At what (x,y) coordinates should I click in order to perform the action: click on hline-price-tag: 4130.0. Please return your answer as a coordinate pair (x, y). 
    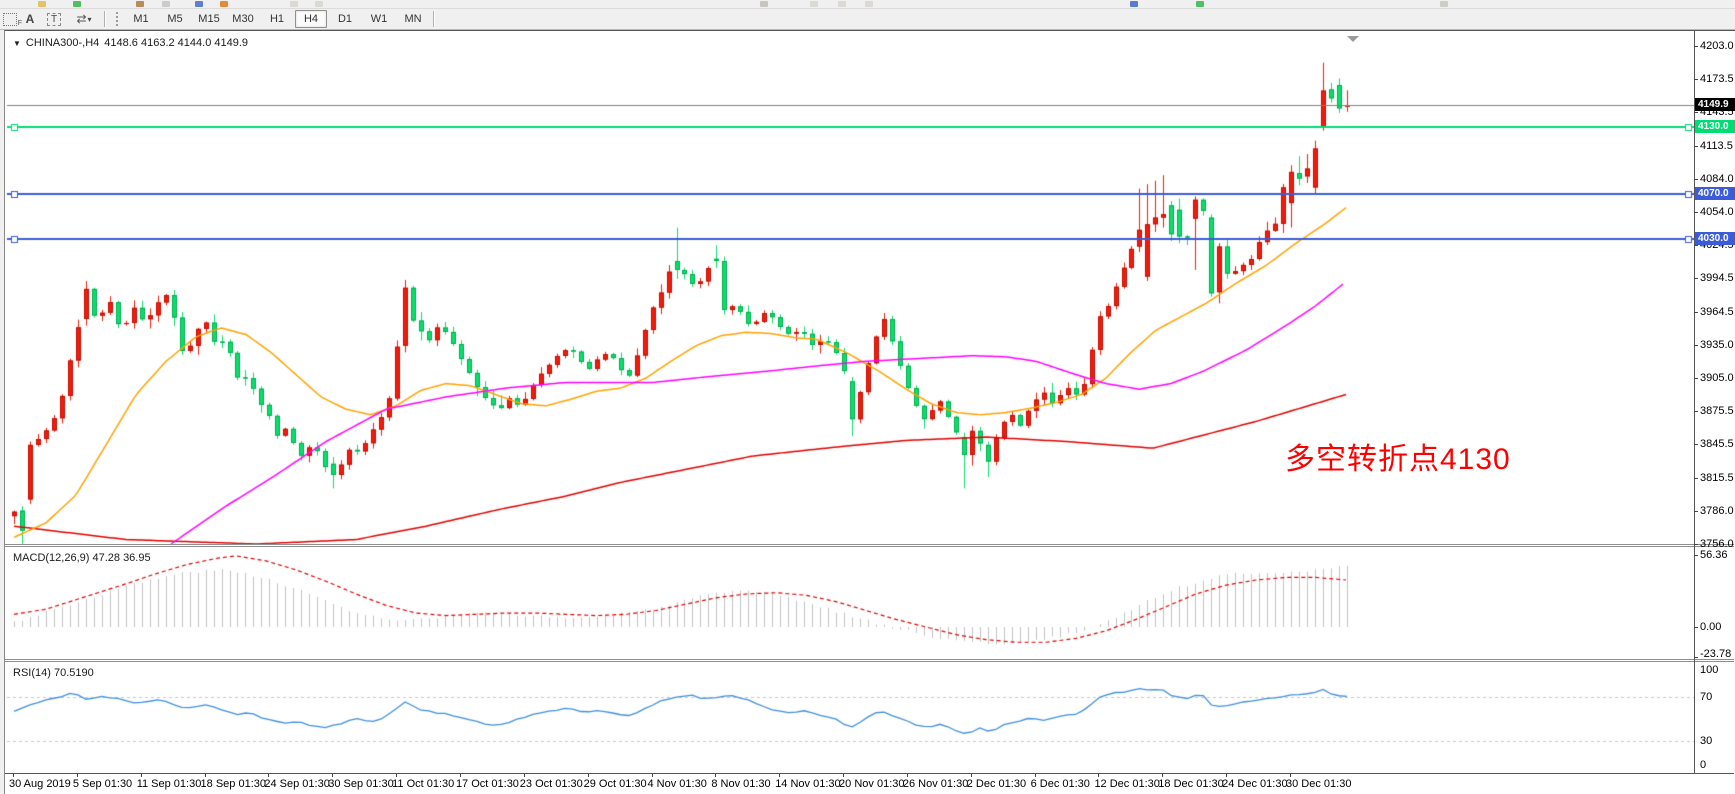
    Looking at the image, I should click on (1715, 127).